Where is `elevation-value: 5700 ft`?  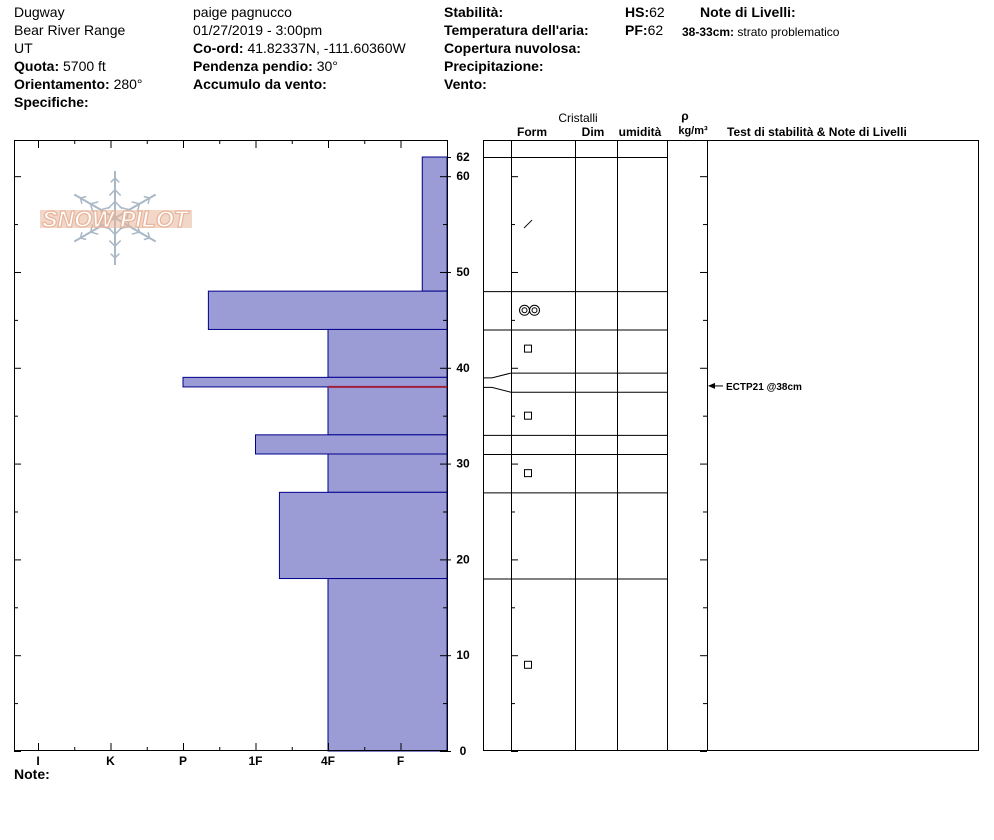
elevation-value: 5700 ft is located at coordinates (84, 66).